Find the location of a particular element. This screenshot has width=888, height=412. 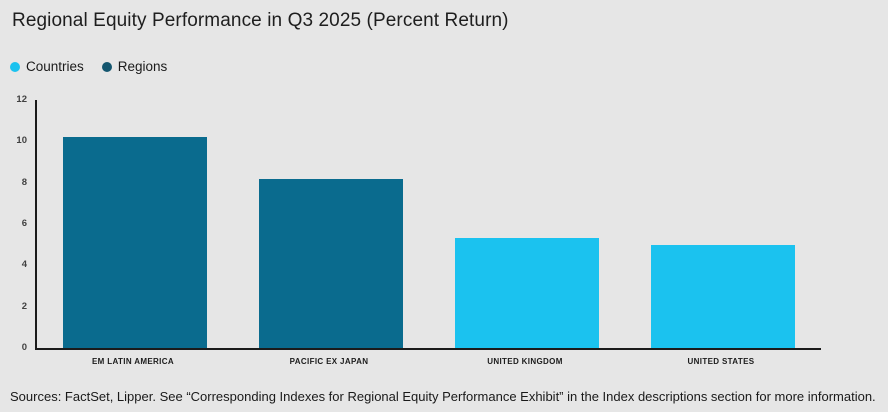

bar-band-pacific-ex-japan is located at coordinates (331, 224).